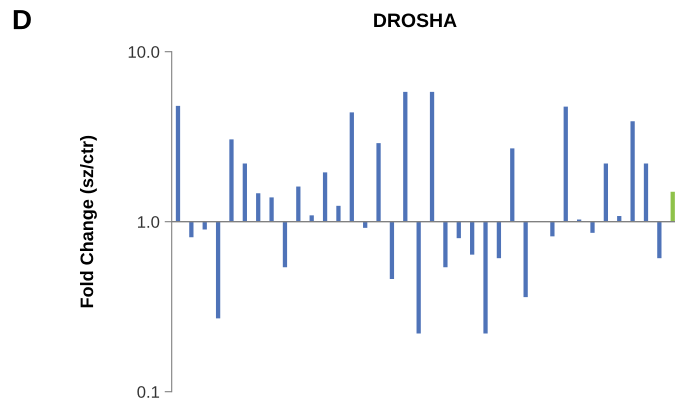 This screenshot has width=675, height=410. I want to click on y-tick-label: 10.0, so click(144, 52).